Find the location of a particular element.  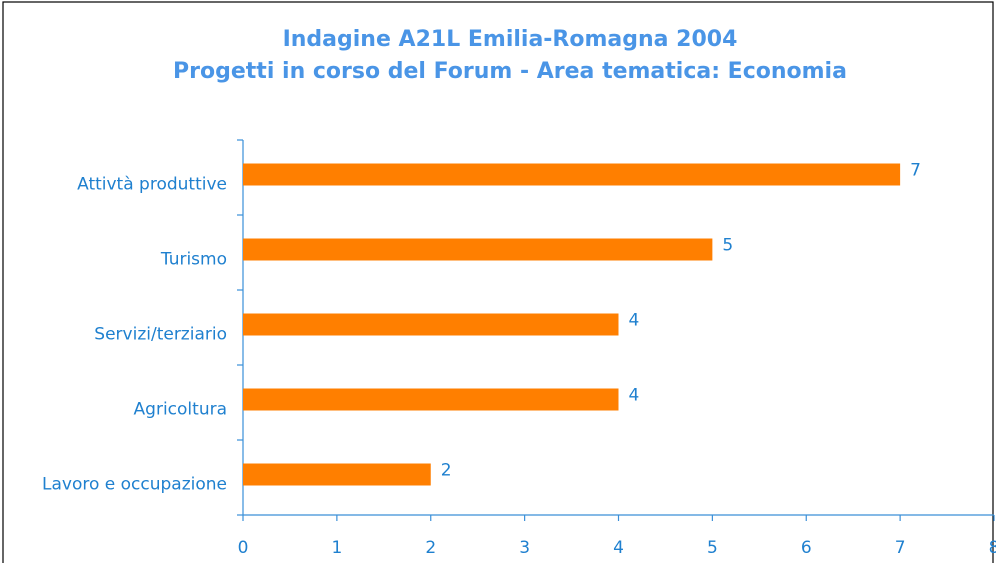

x-tick-label: 3 is located at coordinates (524, 548).